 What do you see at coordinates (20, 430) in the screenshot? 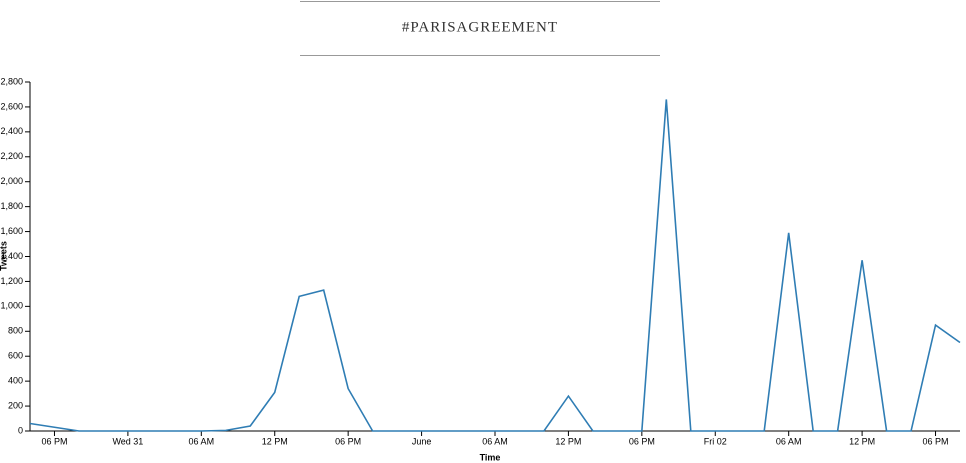
I see `y-tick-label: 0` at bounding box center [20, 430].